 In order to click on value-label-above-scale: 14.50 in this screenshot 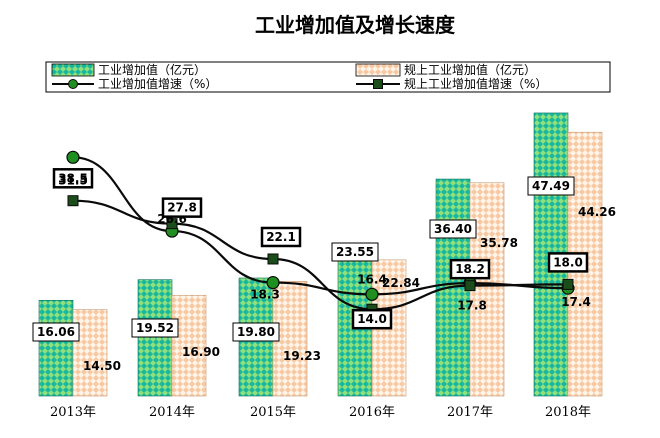, I will do `click(102, 366)`.